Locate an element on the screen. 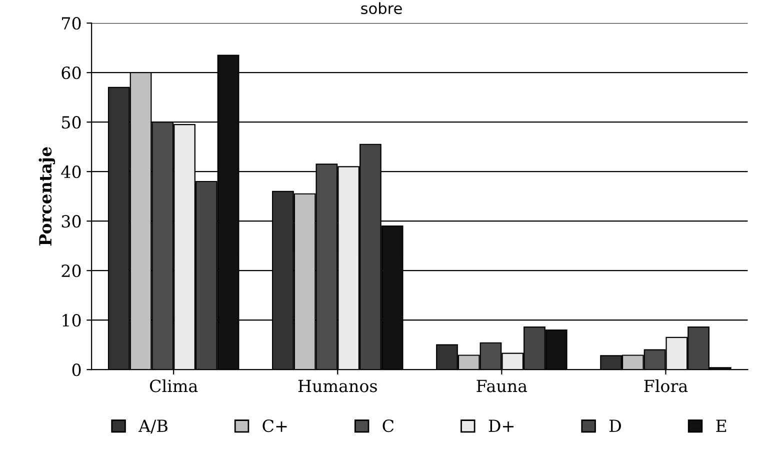 This screenshot has height=462, width=763. chart-title: sobre is located at coordinates (381, 8).